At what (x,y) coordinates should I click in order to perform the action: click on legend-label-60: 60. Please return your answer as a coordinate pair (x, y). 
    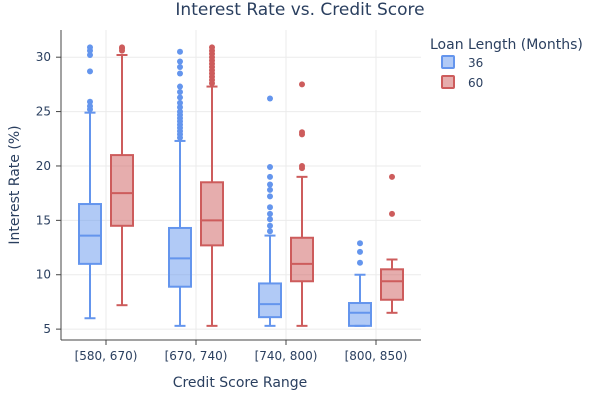
    Looking at the image, I should click on (475, 83).